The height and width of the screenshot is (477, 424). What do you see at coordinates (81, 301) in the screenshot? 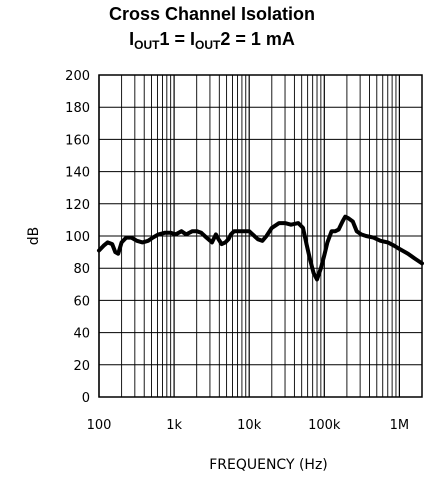
I see `y-tick-label: 60` at bounding box center [81, 301].